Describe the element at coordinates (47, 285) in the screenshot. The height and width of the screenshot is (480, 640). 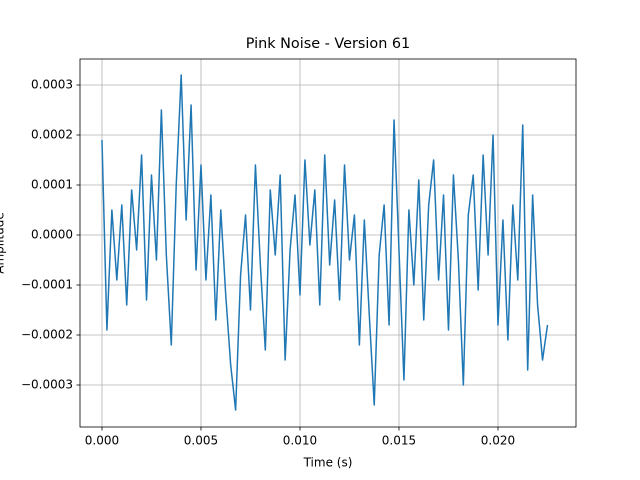
I see `y-tick-label: −0.0001` at that location.